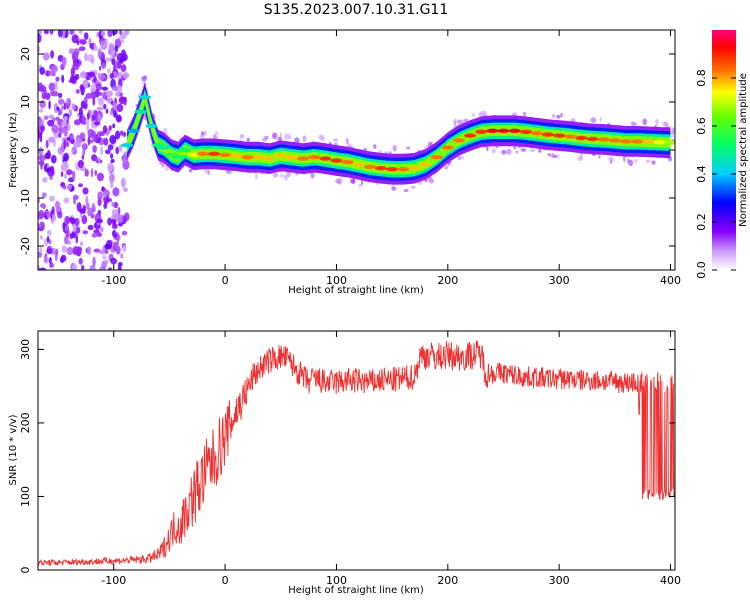 The width and height of the screenshot is (750, 600). Describe the element at coordinates (356, 590) in the screenshot. I see `snr-x-axis-label: Height of straight line (km)` at that location.